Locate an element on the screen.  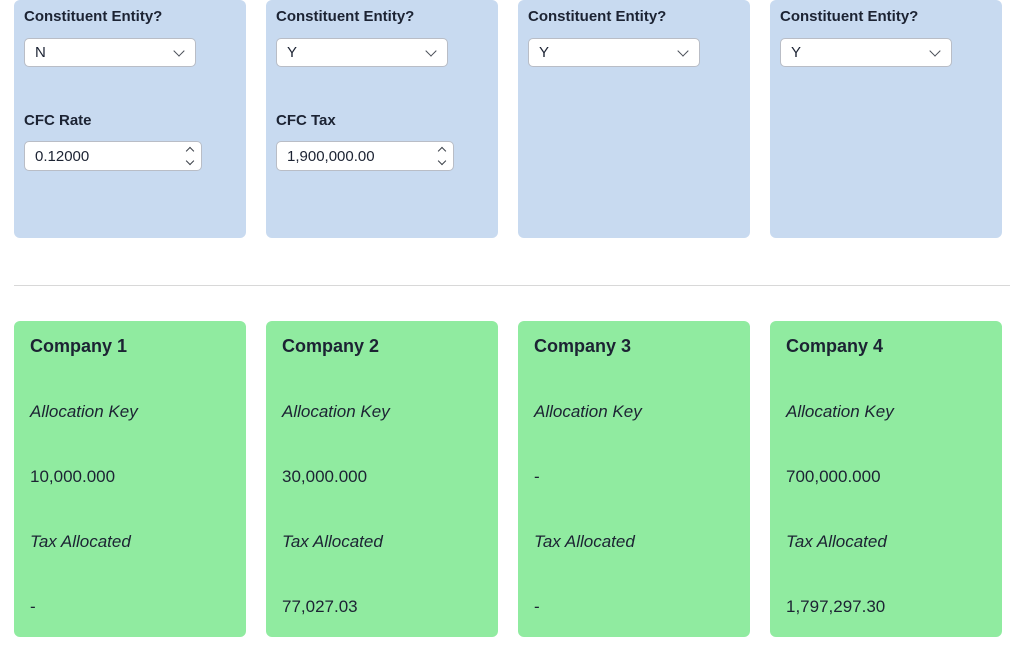
cfc-tax-input is located at coordinates (365, 156).